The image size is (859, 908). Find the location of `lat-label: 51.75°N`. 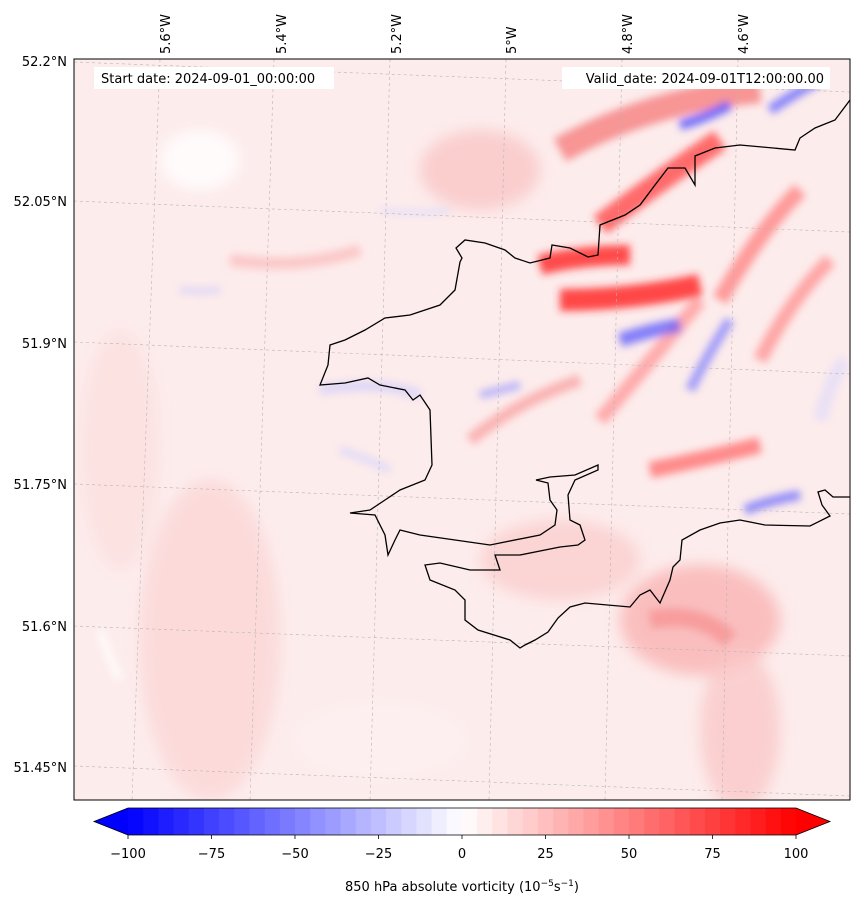

lat-label: 51.75°N is located at coordinates (40, 485).